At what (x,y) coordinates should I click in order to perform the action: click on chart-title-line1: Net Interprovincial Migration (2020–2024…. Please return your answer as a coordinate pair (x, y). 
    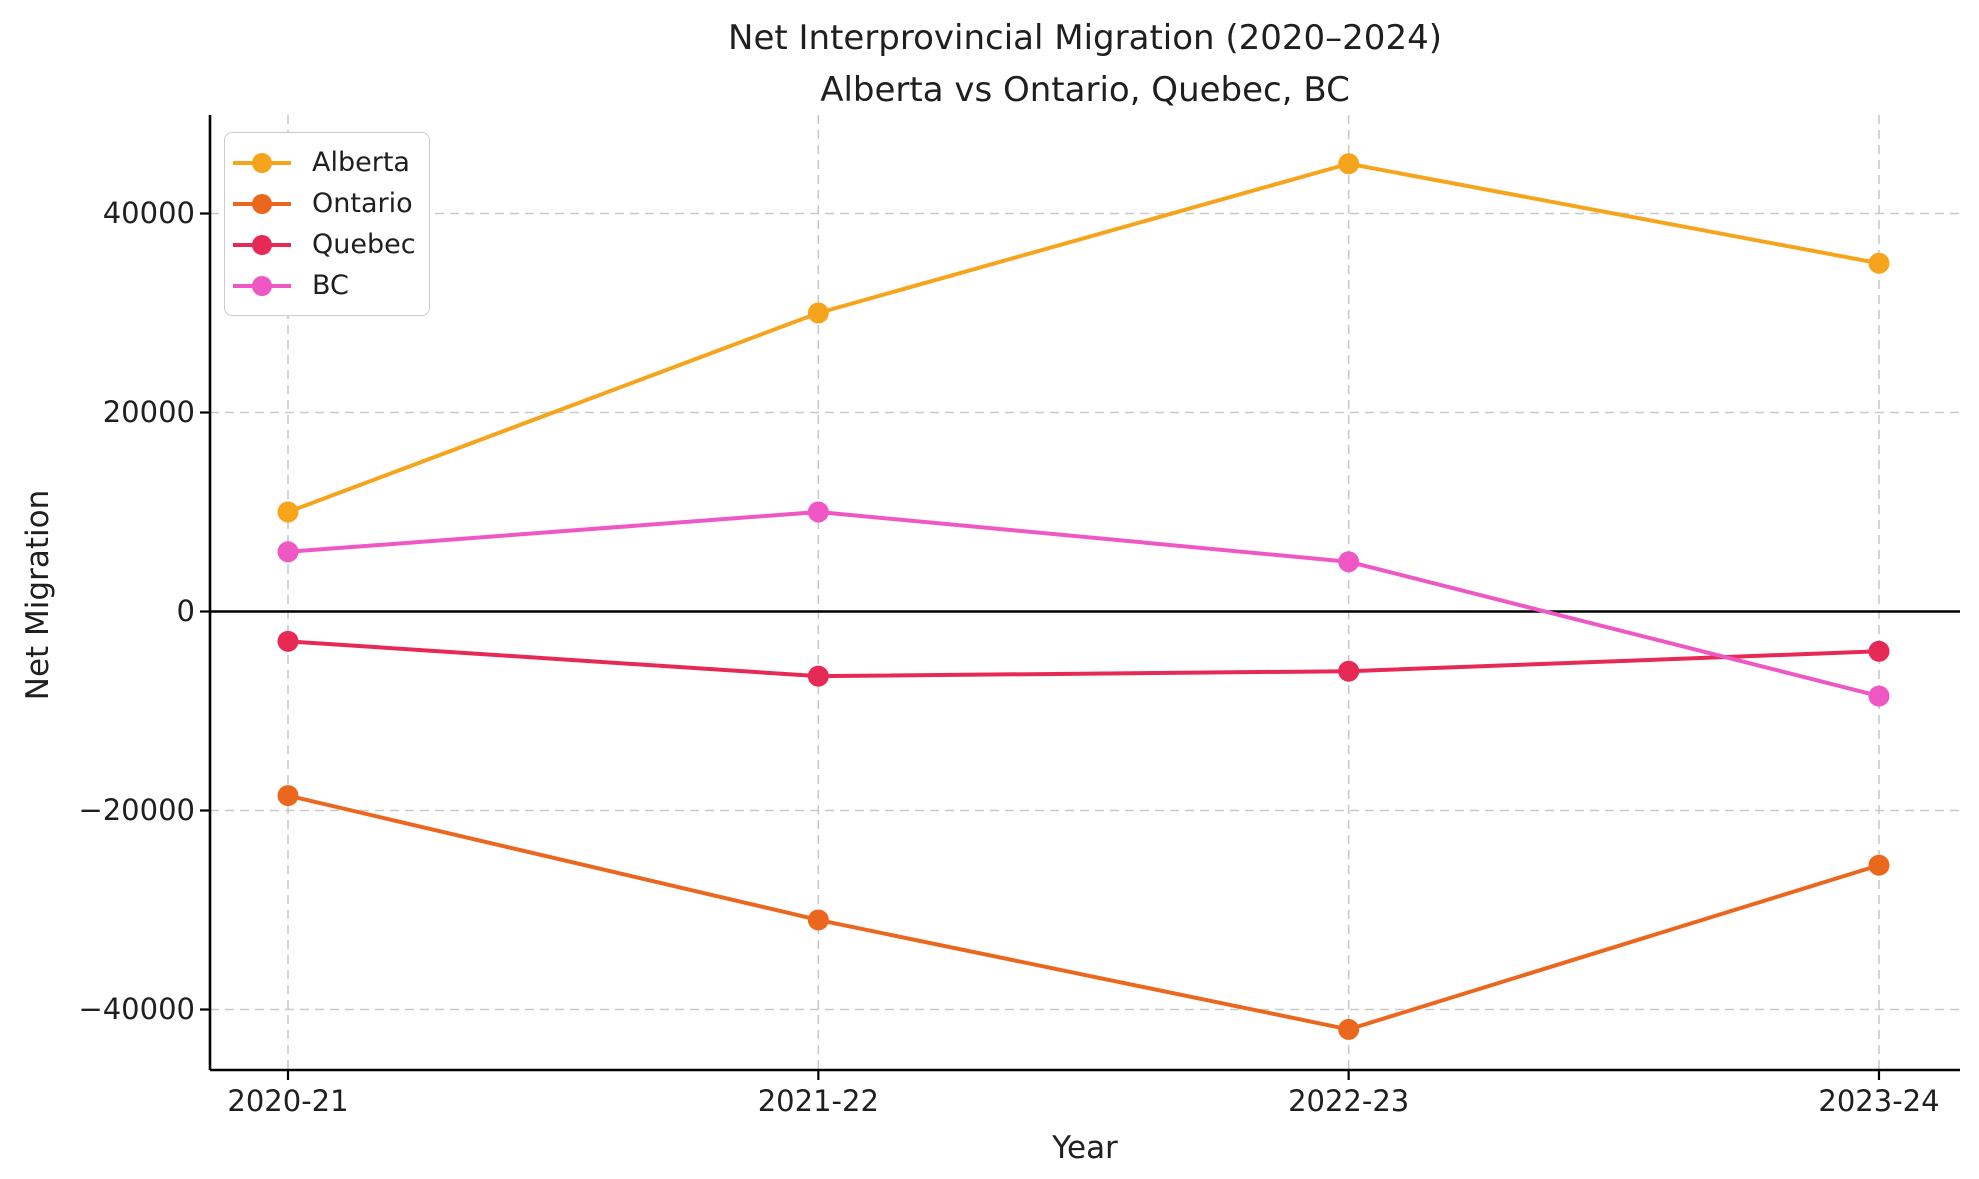
    Looking at the image, I should click on (1085, 38).